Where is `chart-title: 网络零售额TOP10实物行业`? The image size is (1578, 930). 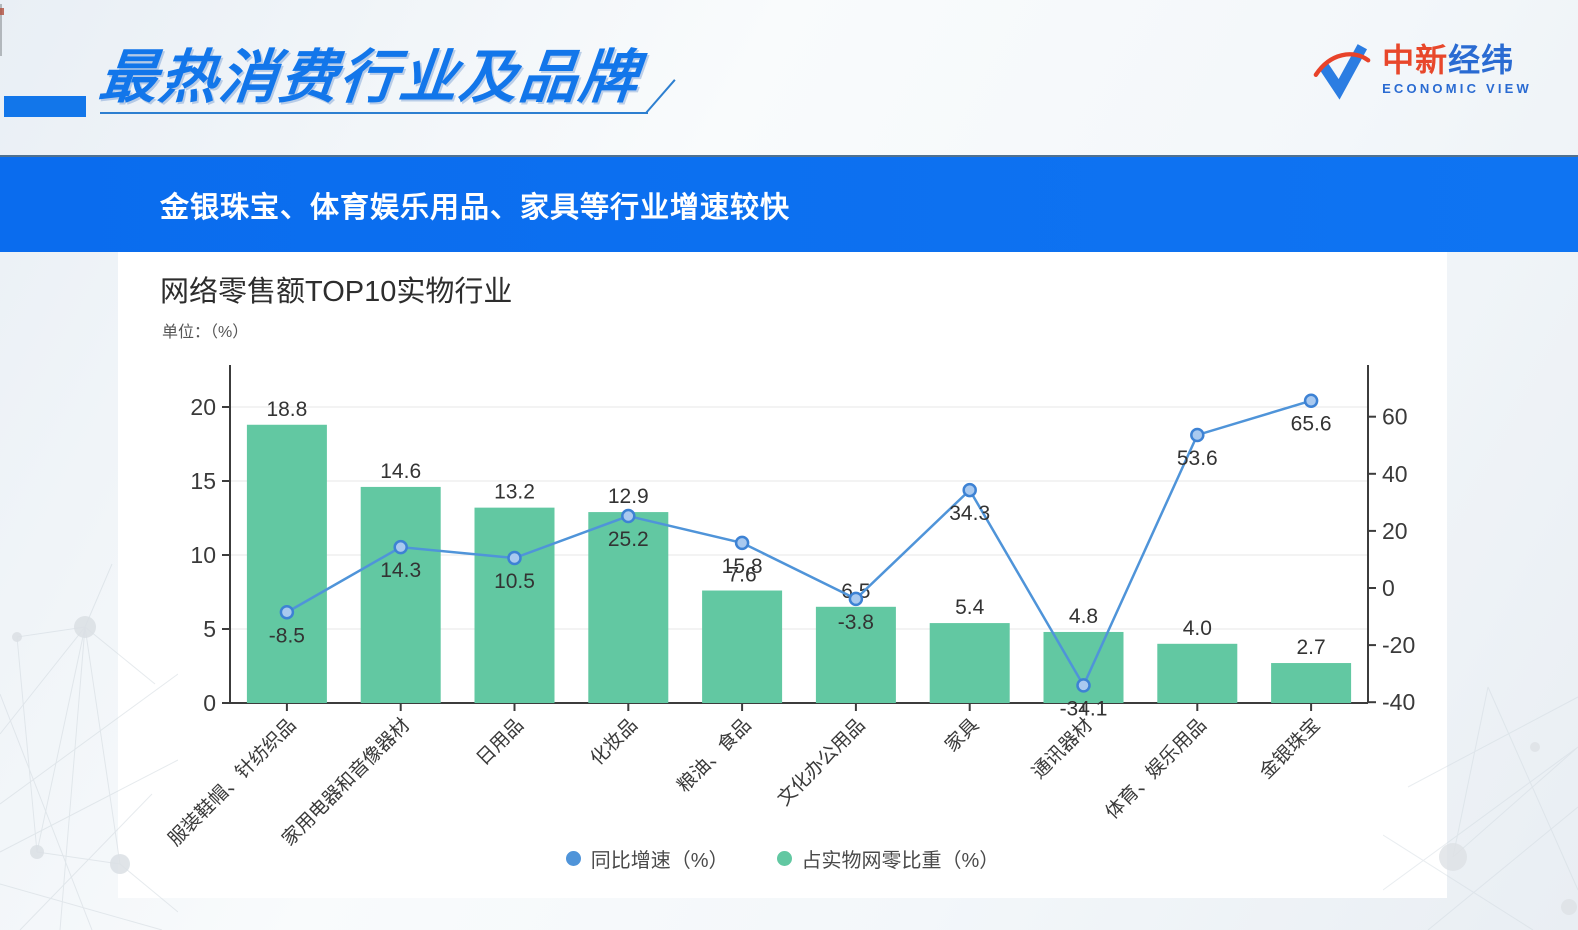 chart-title: 网络零售额TOP10实物行业 is located at coordinates (336, 292).